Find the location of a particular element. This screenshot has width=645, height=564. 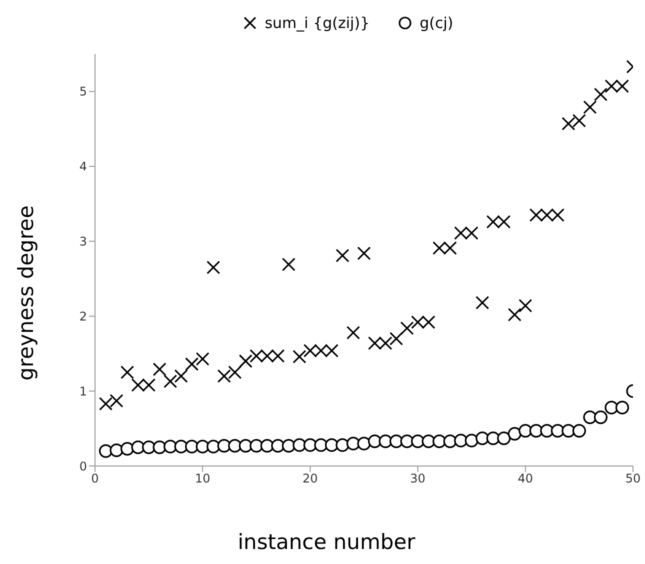

y-tick-label: 2 is located at coordinates (83, 316).